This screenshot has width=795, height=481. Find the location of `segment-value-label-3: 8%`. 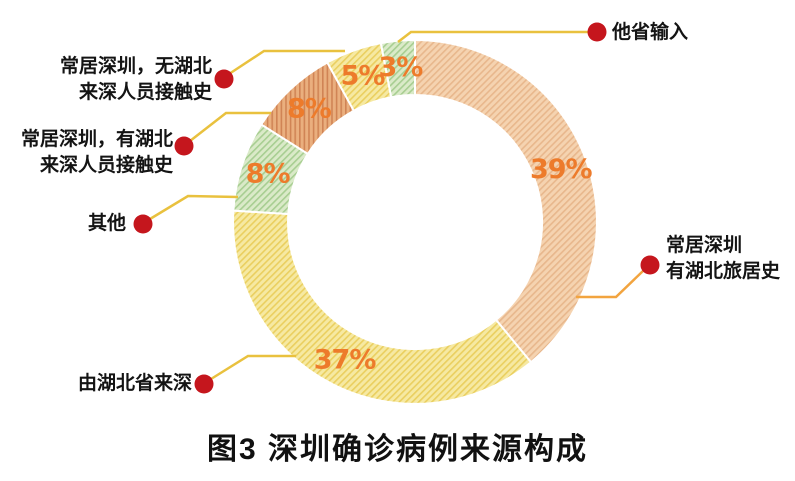

segment-value-label-3: 8% is located at coordinates (309, 109).